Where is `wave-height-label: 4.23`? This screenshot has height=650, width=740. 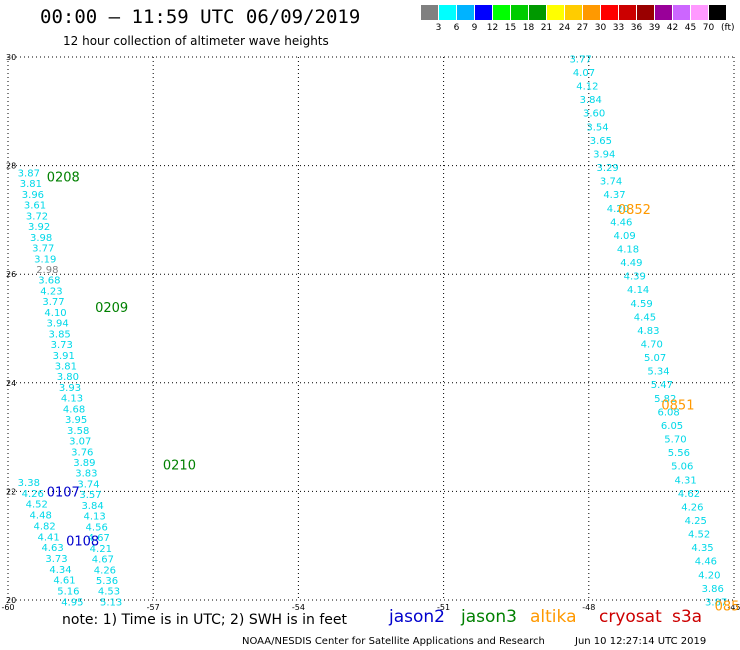
wave-height-label: 4.23 is located at coordinates (51, 291).